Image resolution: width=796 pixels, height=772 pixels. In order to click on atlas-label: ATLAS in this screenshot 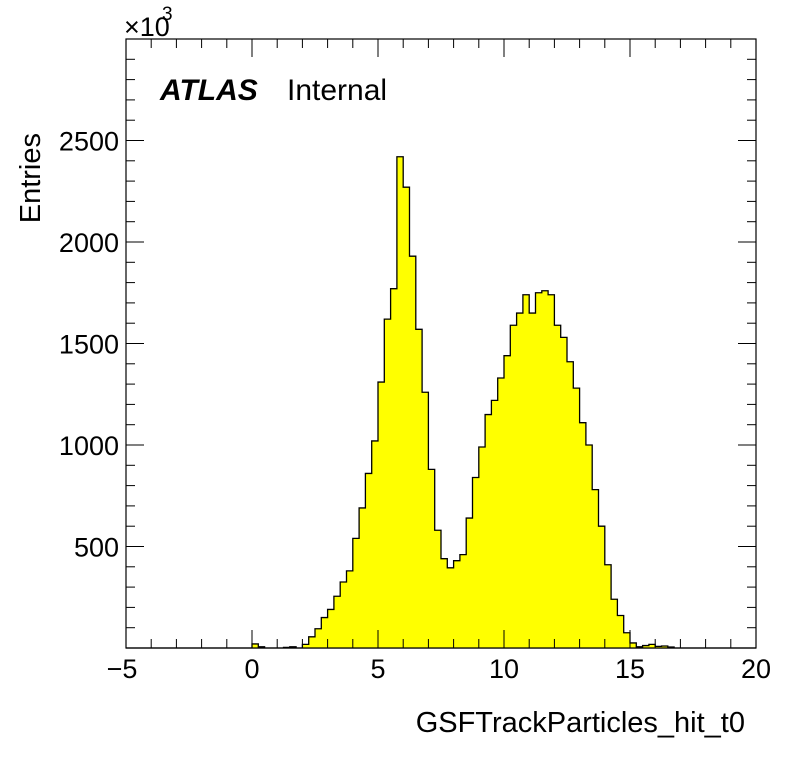, I will do `click(208, 90)`.